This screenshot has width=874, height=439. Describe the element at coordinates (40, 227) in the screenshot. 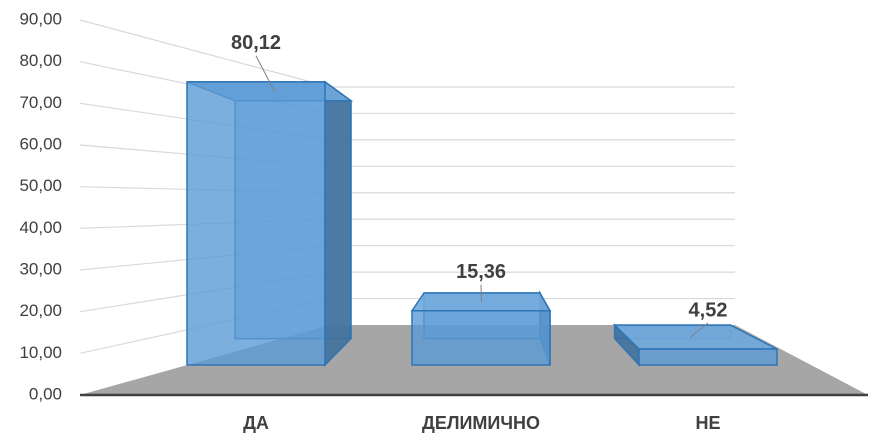

I see `y-tick-label: 40,00` at that location.